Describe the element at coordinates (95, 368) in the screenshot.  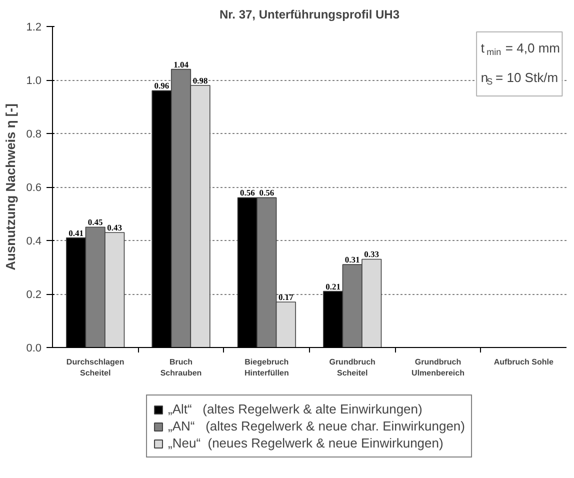
I see `x-tick-label: Durchschlagen Scheitel` at that location.